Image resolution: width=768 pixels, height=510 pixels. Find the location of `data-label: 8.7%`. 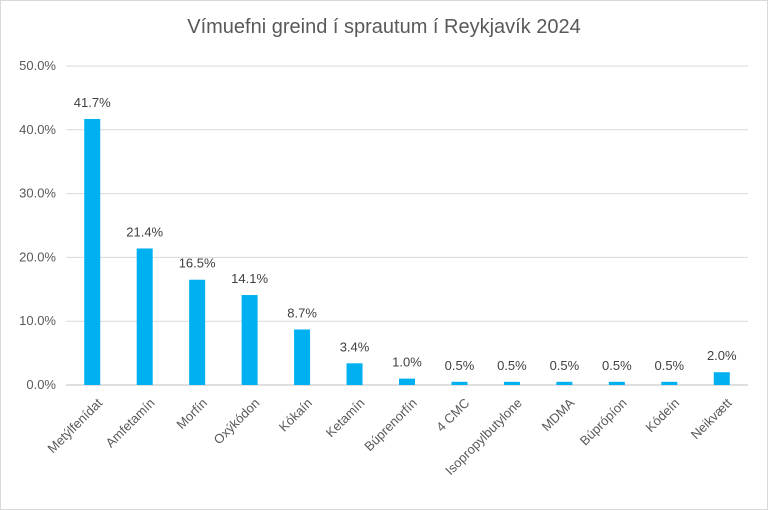

data-label: 8.7% is located at coordinates (302, 312).